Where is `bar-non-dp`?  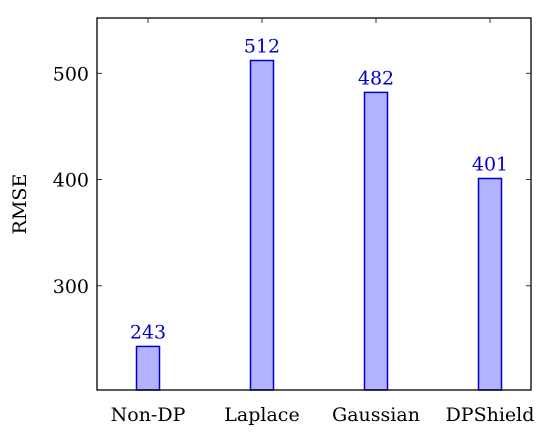
bar-non-dp is located at coordinates (148, 368).